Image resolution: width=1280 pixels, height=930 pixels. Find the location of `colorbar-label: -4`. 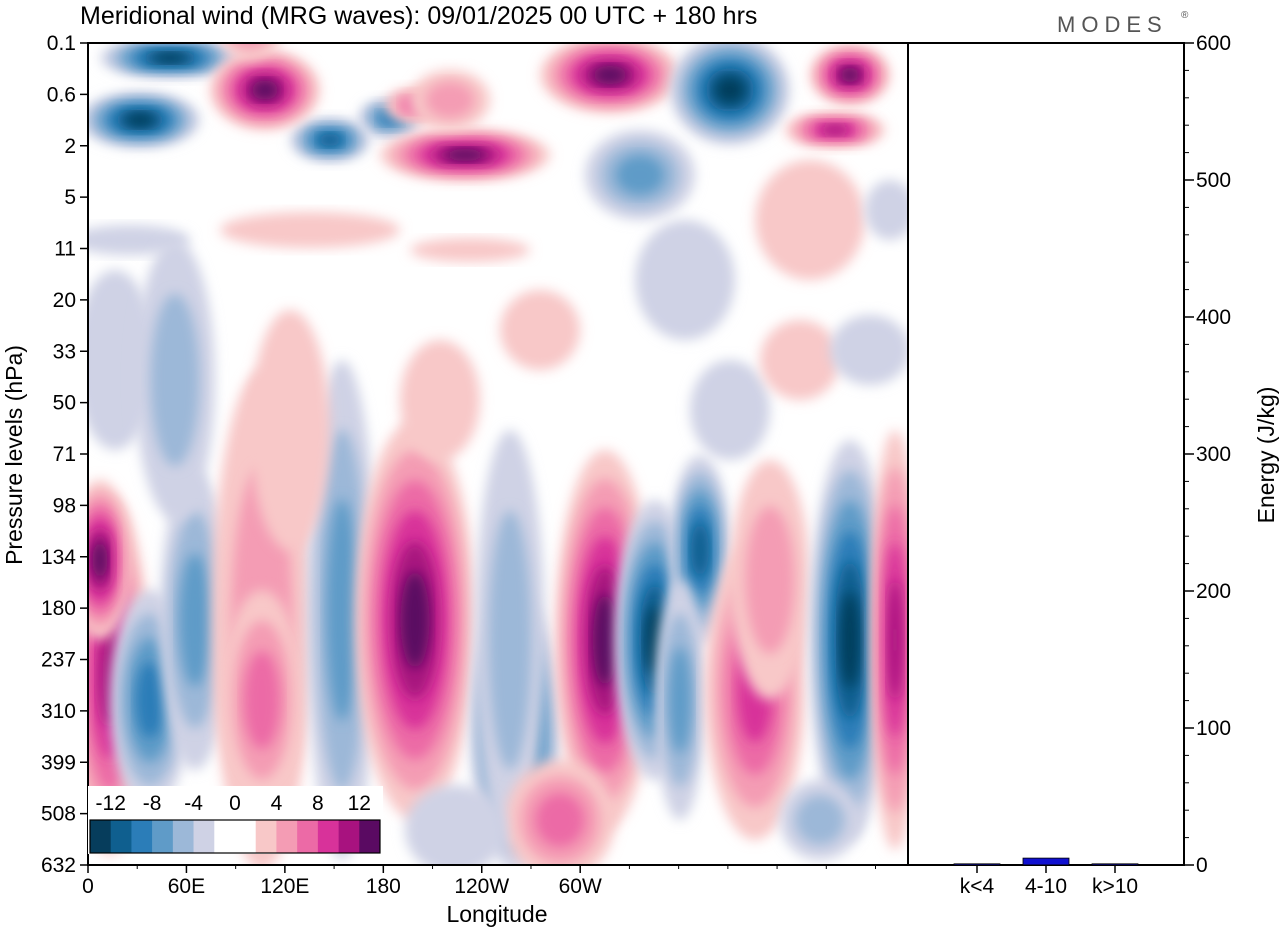

colorbar-label: -4 is located at coordinates (193, 803).